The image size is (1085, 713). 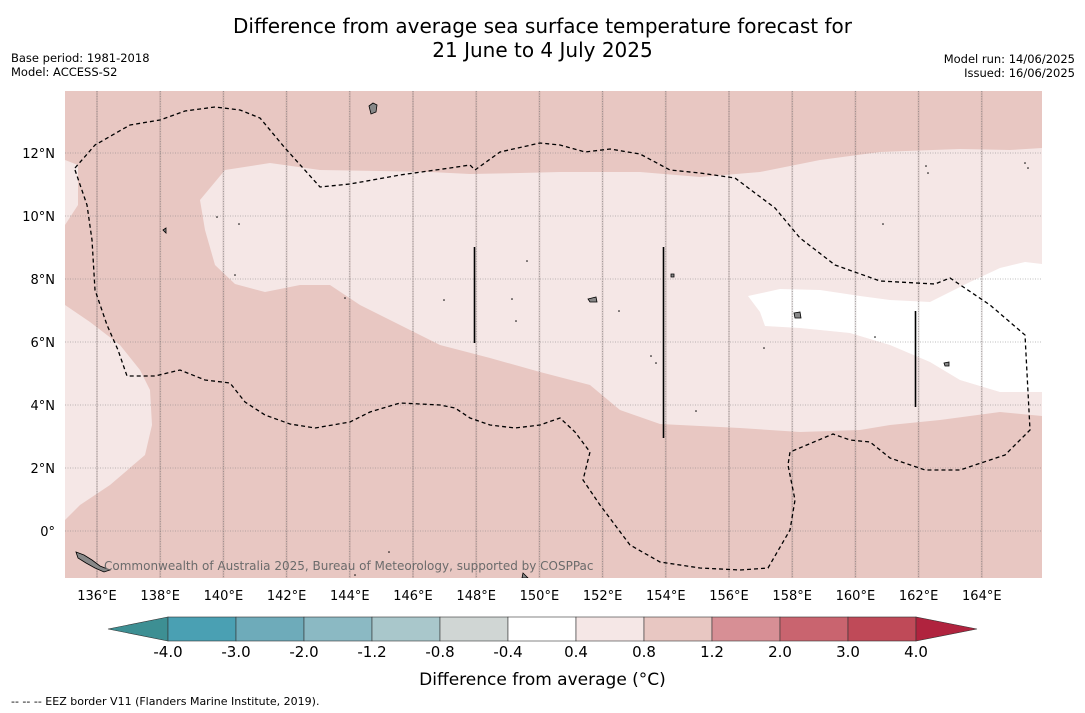 I want to click on colorbar-tick-label: -1.2, so click(x=372, y=652).